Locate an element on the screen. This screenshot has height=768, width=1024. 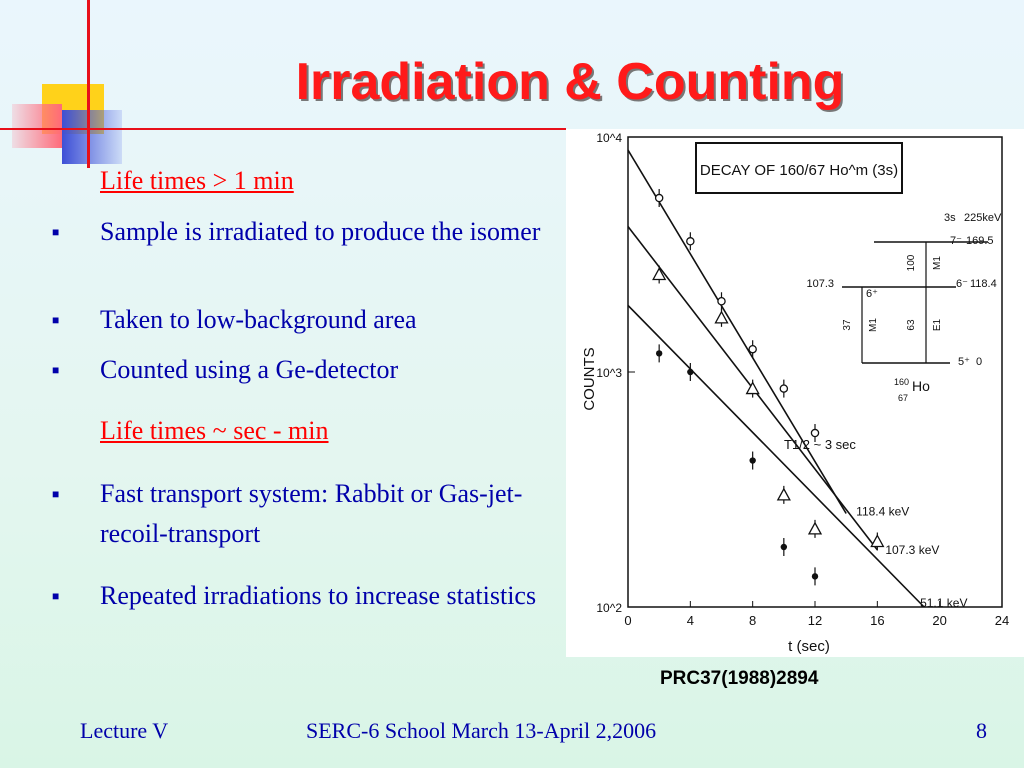
level-energy: 118.4 is located at coordinates (983, 284).